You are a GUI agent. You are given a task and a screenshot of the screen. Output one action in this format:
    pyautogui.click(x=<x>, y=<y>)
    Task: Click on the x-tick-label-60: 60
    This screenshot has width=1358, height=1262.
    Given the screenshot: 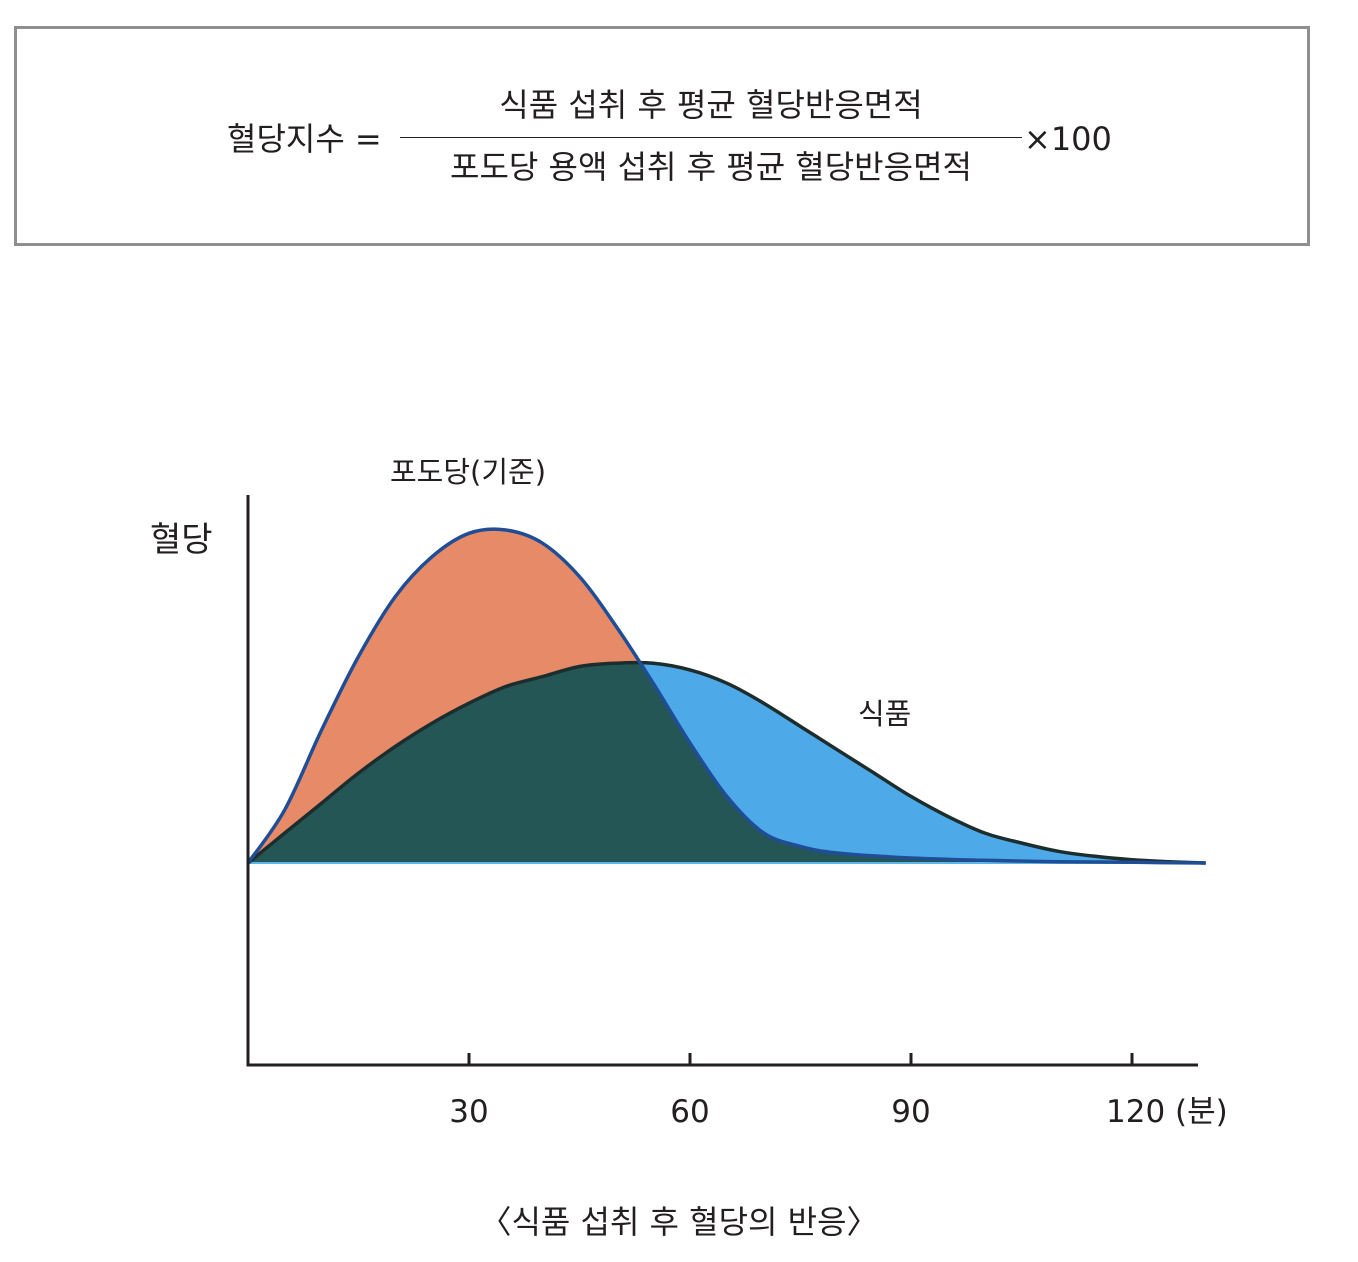 What is the action you would take?
    pyautogui.click(x=689, y=1112)
    